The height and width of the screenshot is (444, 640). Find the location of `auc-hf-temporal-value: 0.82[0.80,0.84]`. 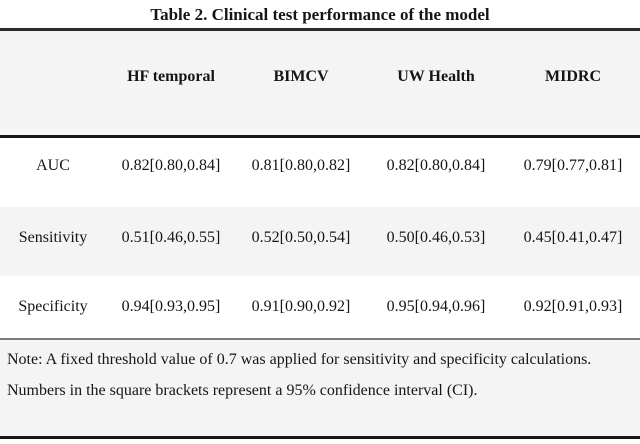

auc-hf-temporal-value: 0.82[0.80,0.84] is located at coordinates (171, 165).